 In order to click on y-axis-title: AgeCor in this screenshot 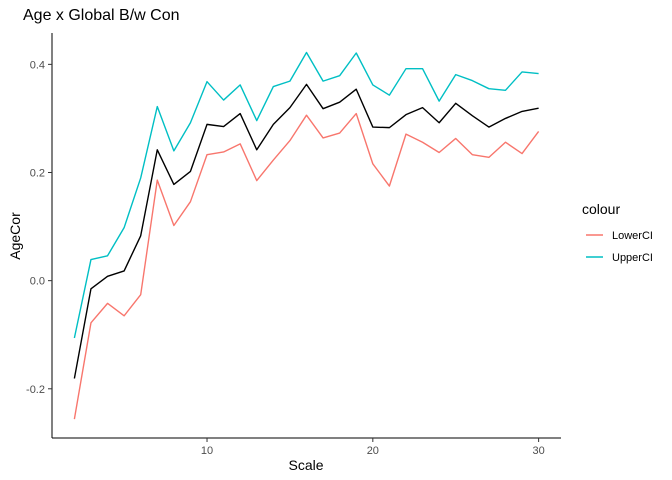, I will do `click(15, 236)`.